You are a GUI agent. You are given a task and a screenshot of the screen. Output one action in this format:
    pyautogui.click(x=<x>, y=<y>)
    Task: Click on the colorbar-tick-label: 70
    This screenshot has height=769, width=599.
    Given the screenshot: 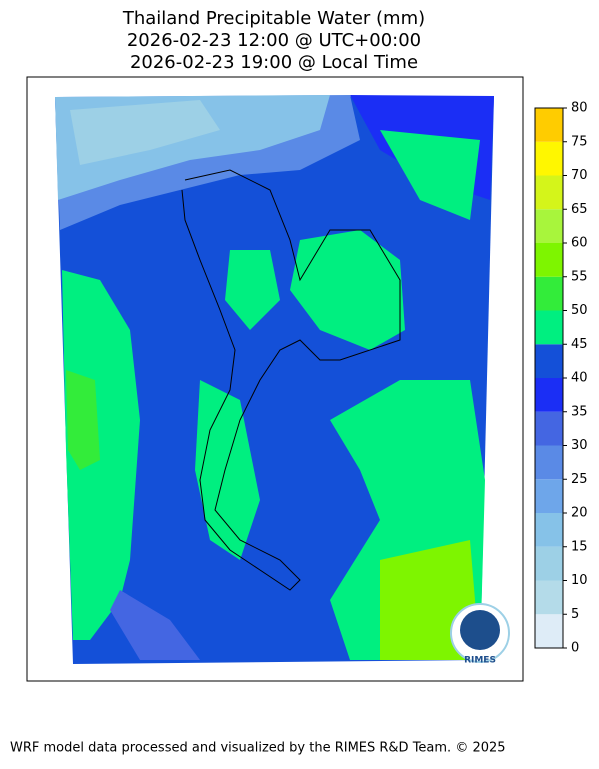 What is the action you would take?
    pyautogui.click(x=579, y=175)
    